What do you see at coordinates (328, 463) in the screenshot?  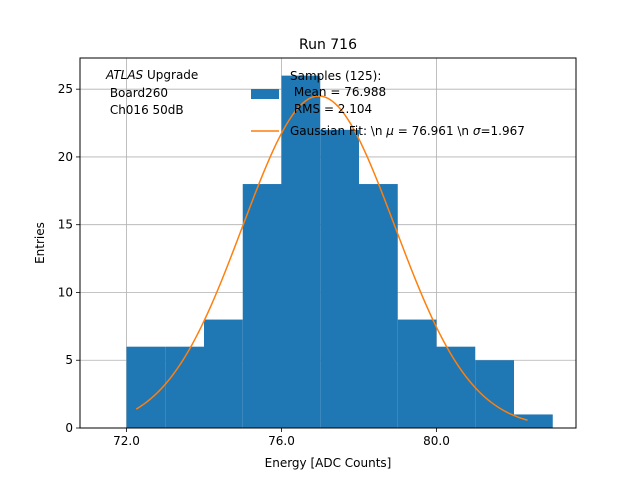 I see `x-axis-label: Energy [ADC Counts]` at bounding box center [328, 463].